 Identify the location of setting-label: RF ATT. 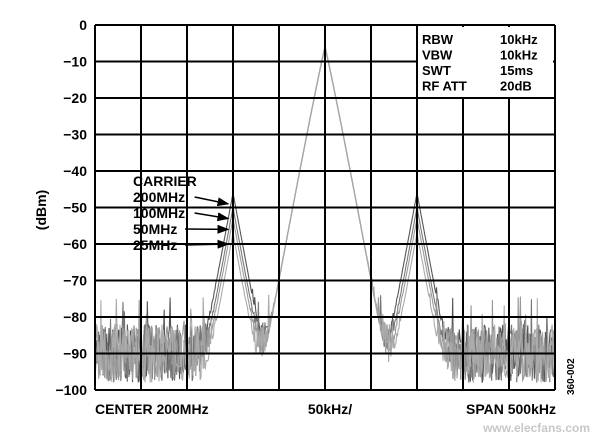
(444, 86).